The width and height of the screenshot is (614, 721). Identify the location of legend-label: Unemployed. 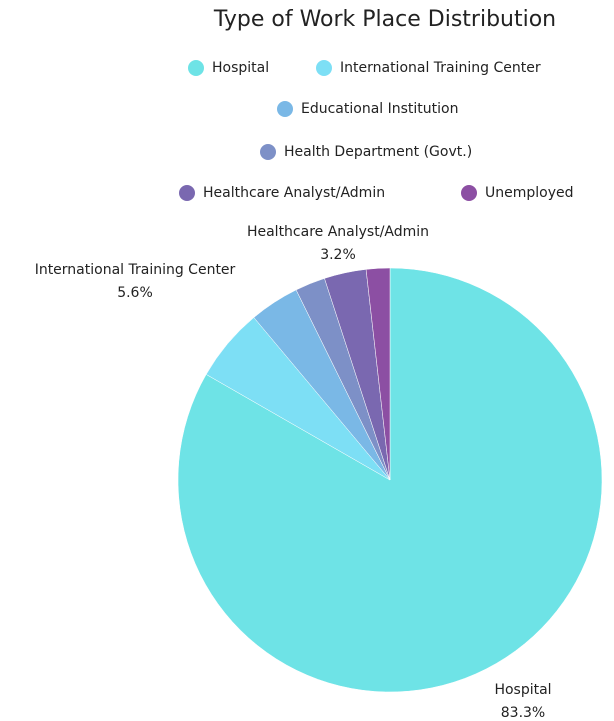
(529, 193).